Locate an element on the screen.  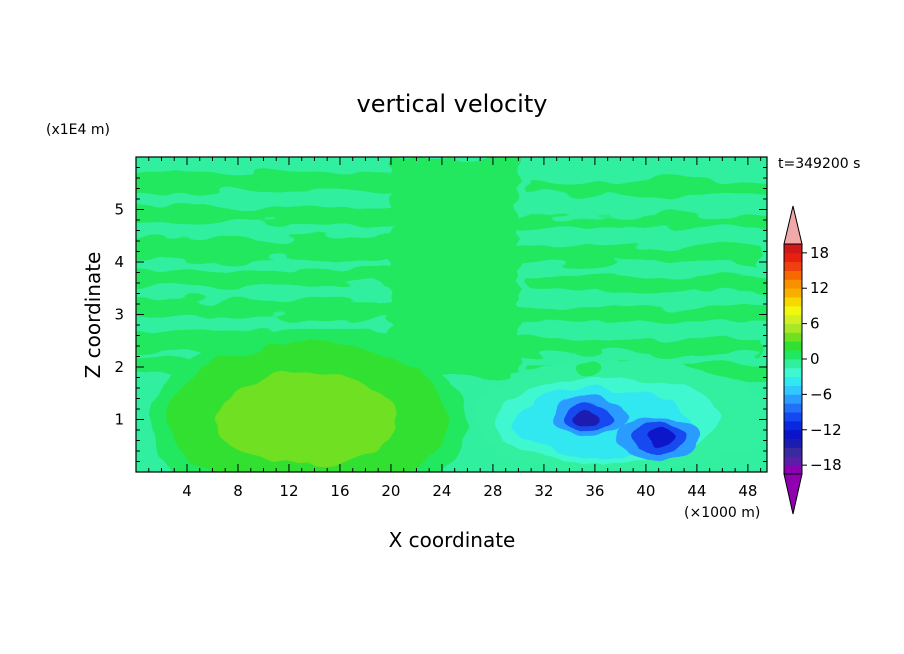
colorbar-over-arrow is located at coordinates (793, 225).